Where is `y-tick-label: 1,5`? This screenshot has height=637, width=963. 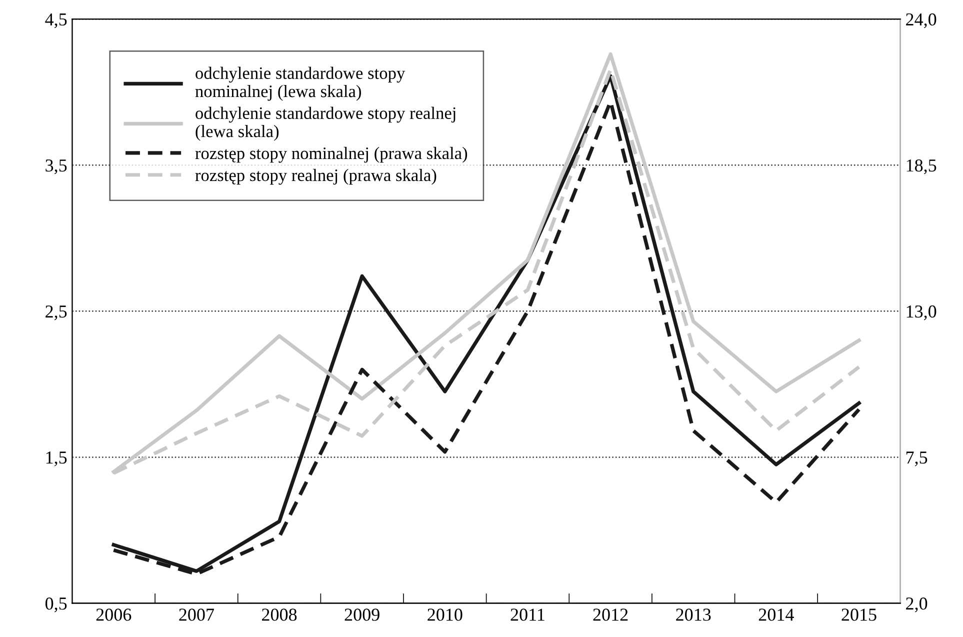 y-tick-label: 1,5 is located at coordinates (56, 459).